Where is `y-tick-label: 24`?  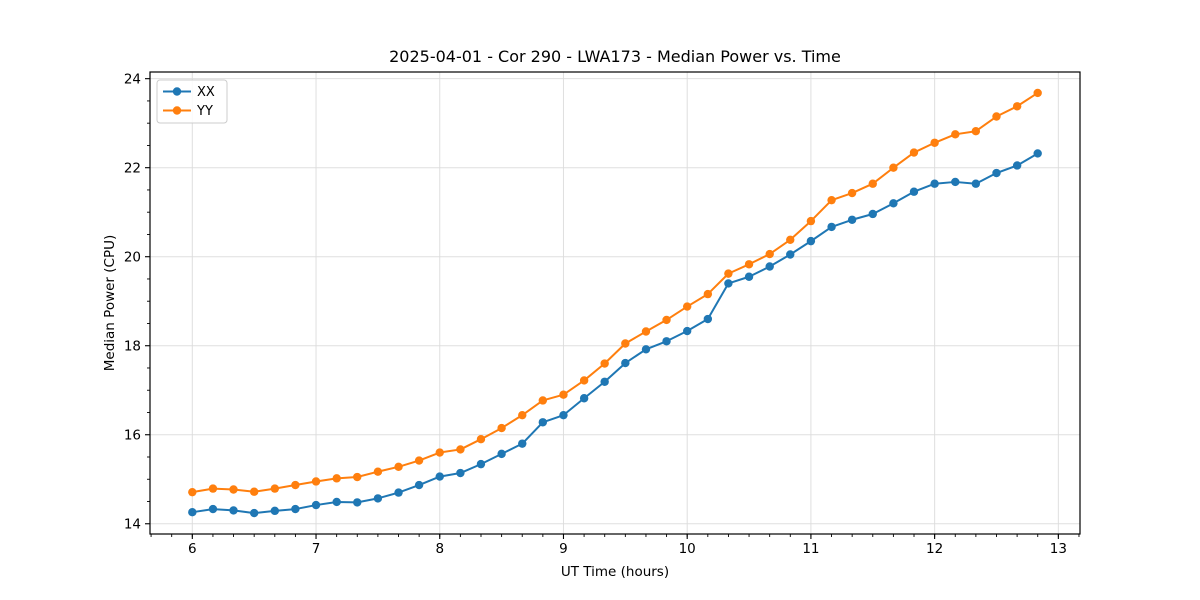 y-tick-label: 24 is located at coordinates (132, 79).